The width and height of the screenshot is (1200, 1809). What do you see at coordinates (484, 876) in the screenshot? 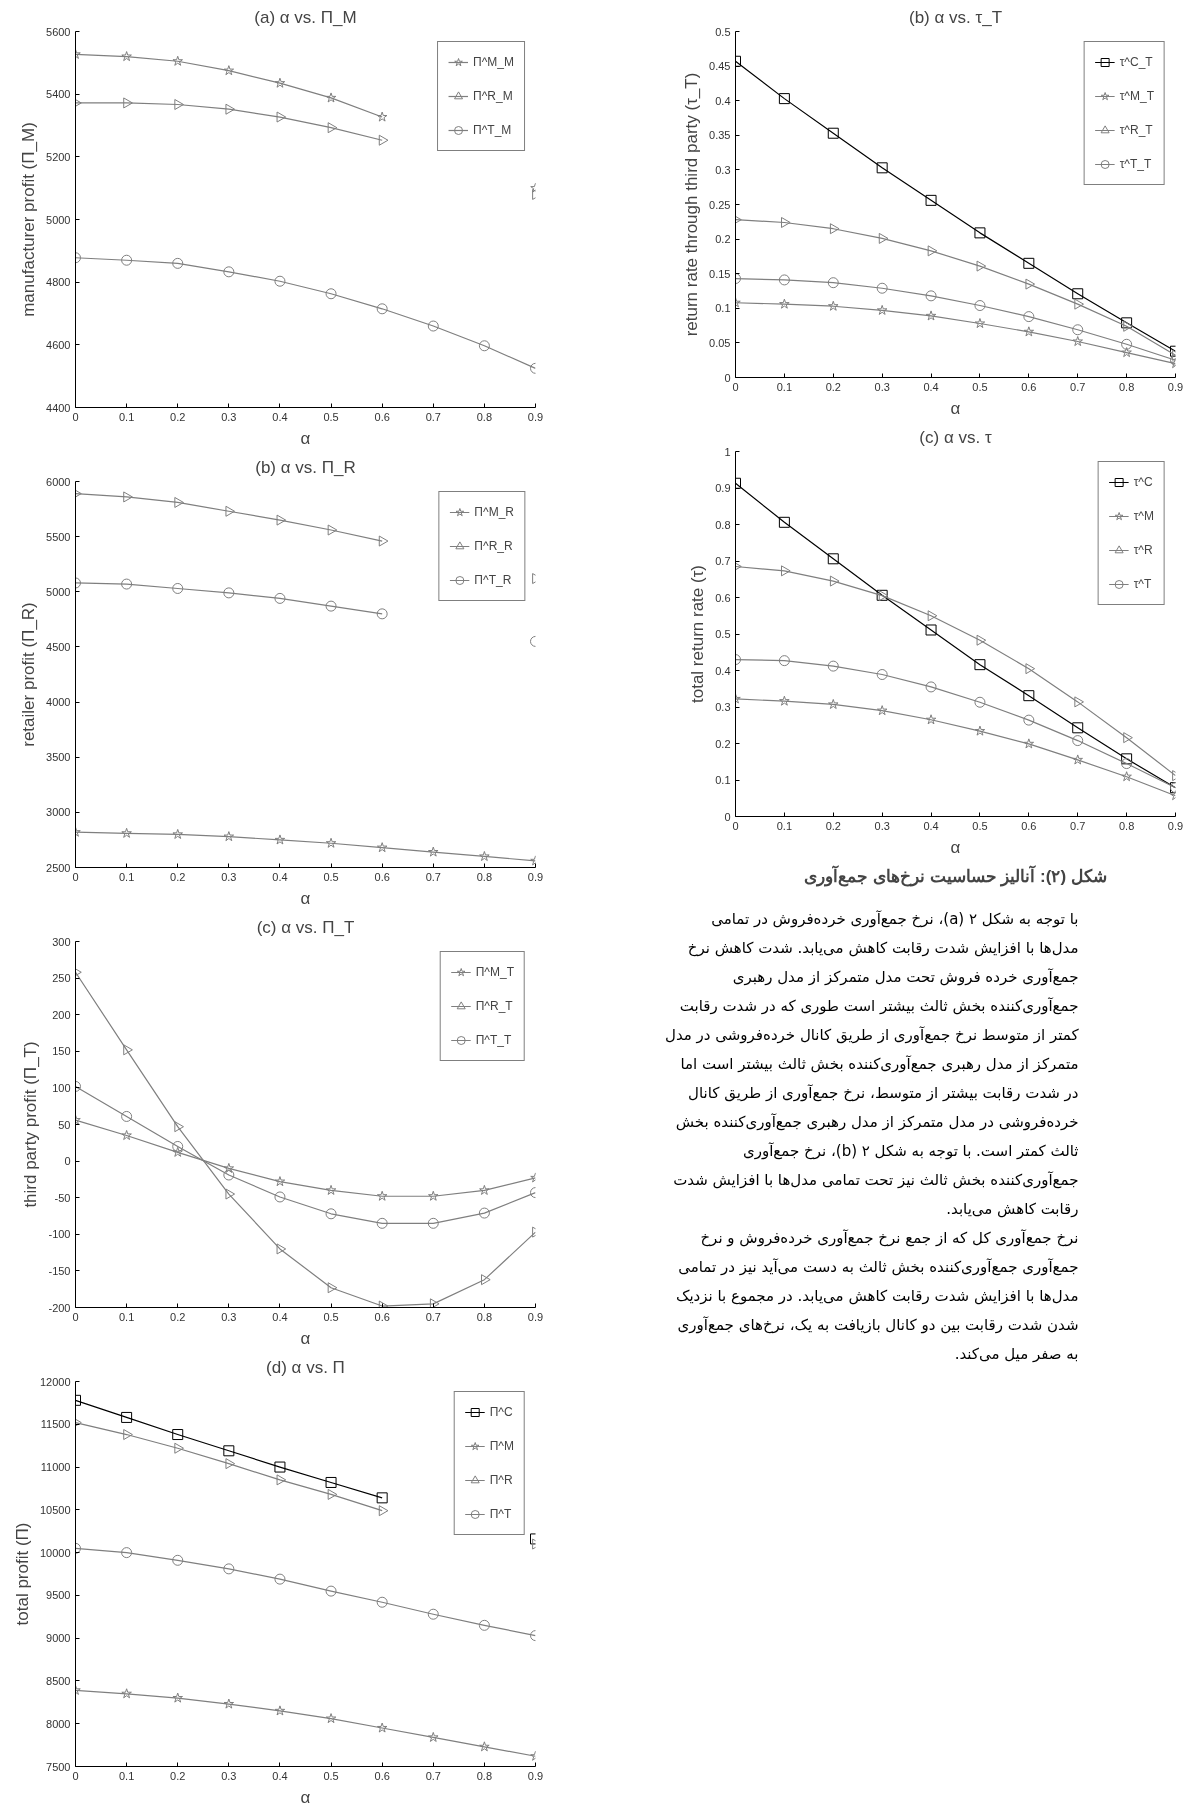
I see `x-tick-label: 0.8` at bounding box center [484, 876].